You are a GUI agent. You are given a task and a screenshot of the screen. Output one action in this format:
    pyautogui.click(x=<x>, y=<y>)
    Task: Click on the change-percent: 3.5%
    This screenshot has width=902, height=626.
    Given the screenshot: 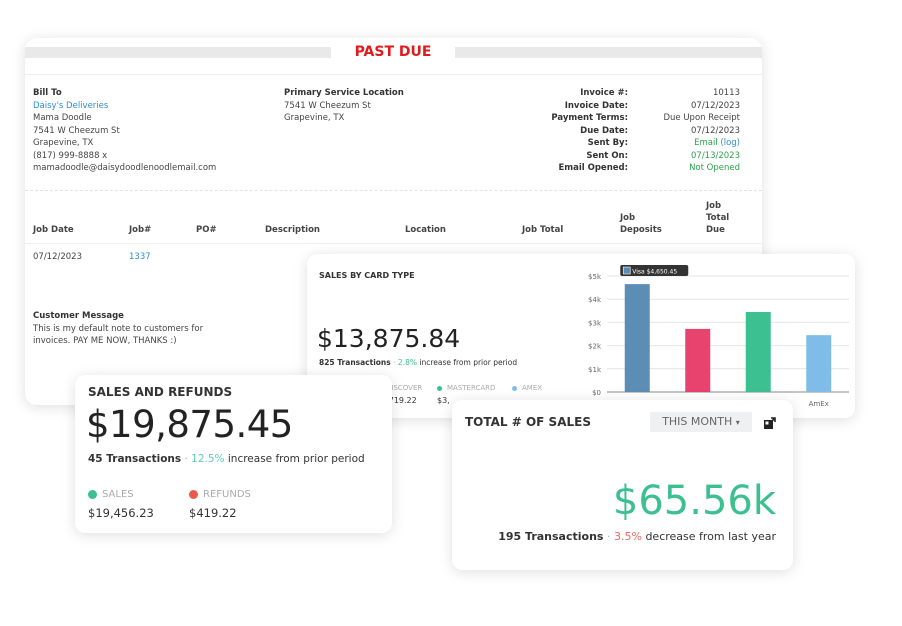 What is the action you would take?
    pyautogui.click(x=627, y=536)
    